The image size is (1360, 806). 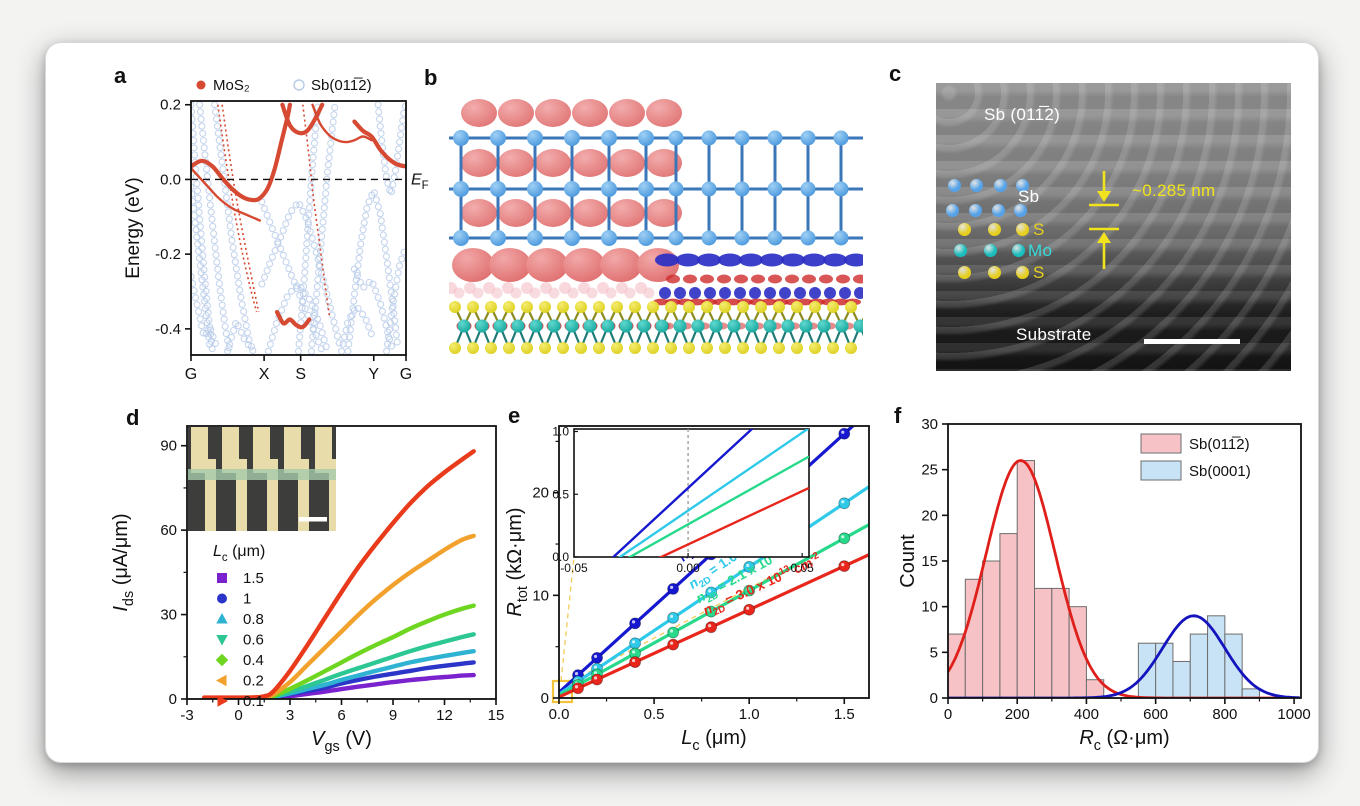 I want to click on legend-item: 1, so click(x=247, y=599).